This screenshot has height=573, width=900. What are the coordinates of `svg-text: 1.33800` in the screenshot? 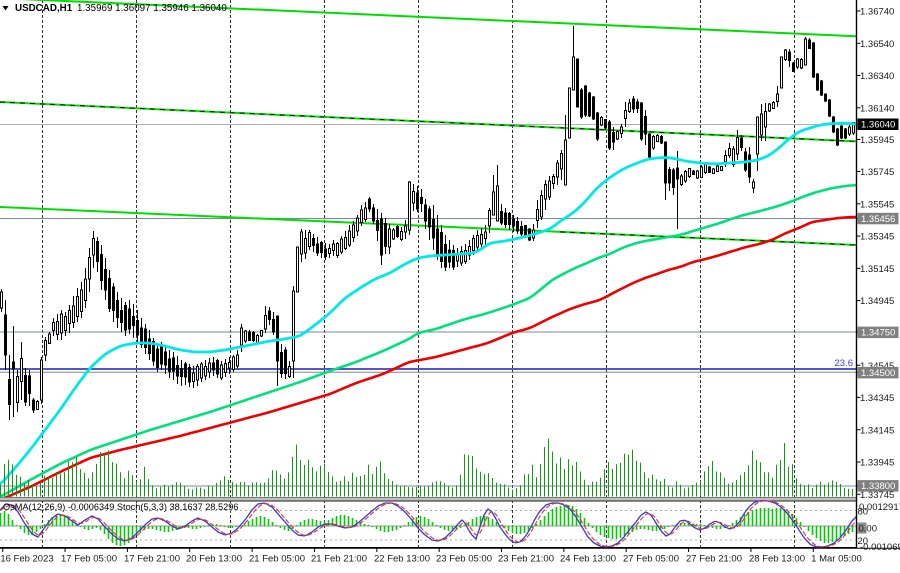 It's located at (878, 486).